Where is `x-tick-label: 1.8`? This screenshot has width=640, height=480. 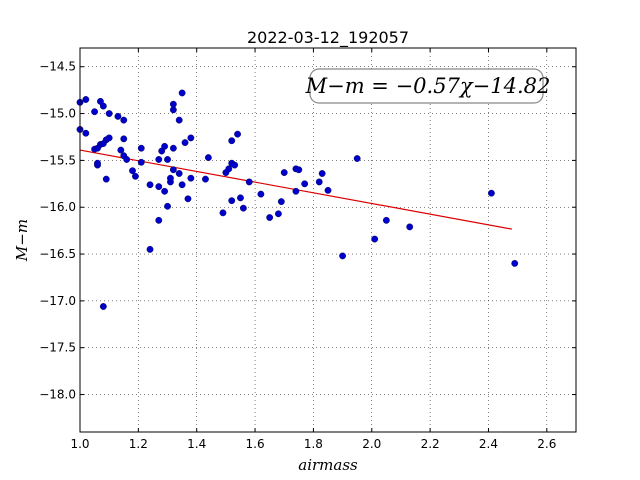 x-tick-label: 1.8 is located at coordinates (313, 444).